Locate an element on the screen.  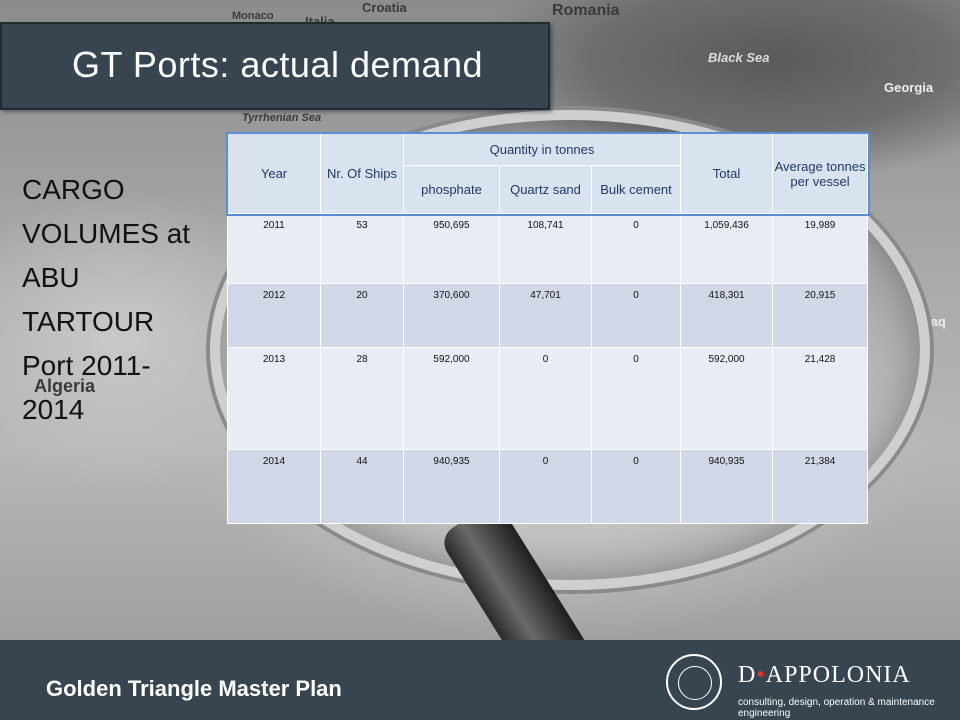
cell-year: 2013 is located at coordinates (274, 398).